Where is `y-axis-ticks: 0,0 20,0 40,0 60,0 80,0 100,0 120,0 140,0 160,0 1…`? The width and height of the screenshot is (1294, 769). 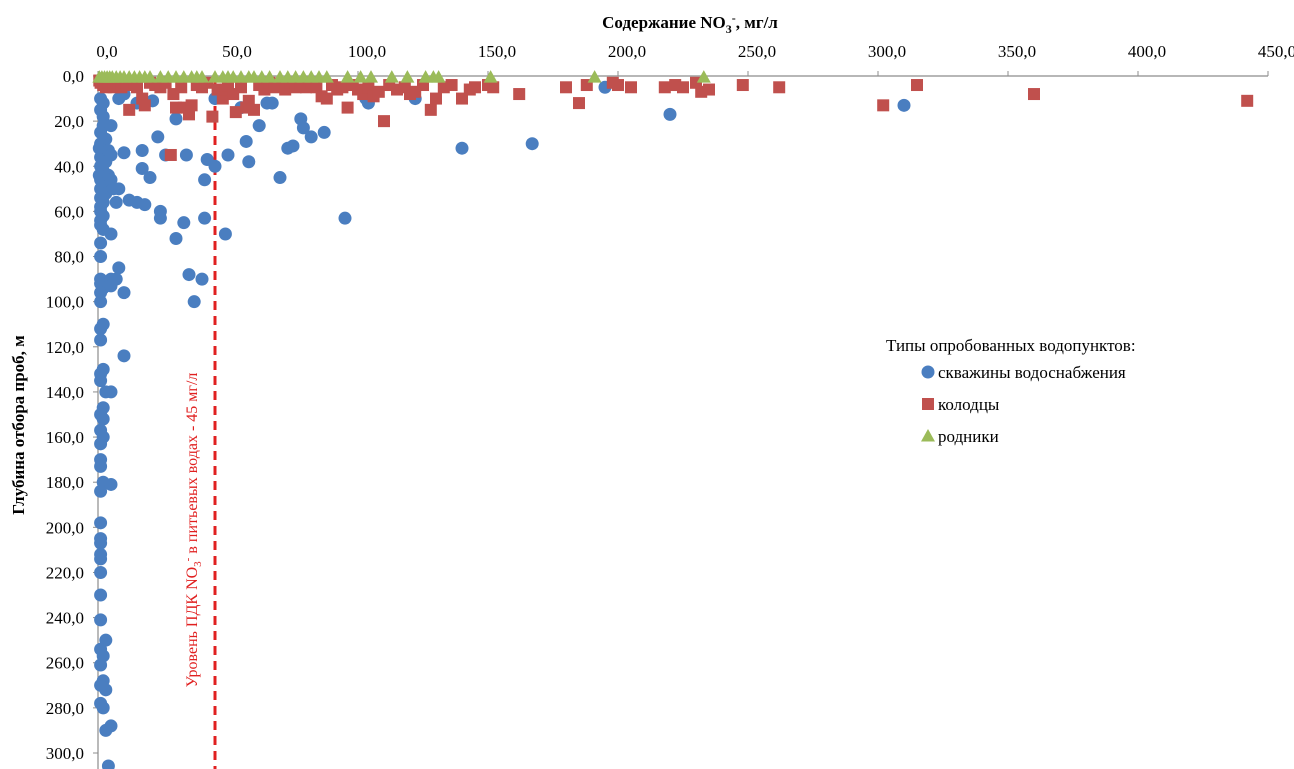
y-axis-ticks: 0,0 20,0 40,0 60,0 80,0 100,0 120,0 140,0 160,0 1… is located at coordinates (72, 415).